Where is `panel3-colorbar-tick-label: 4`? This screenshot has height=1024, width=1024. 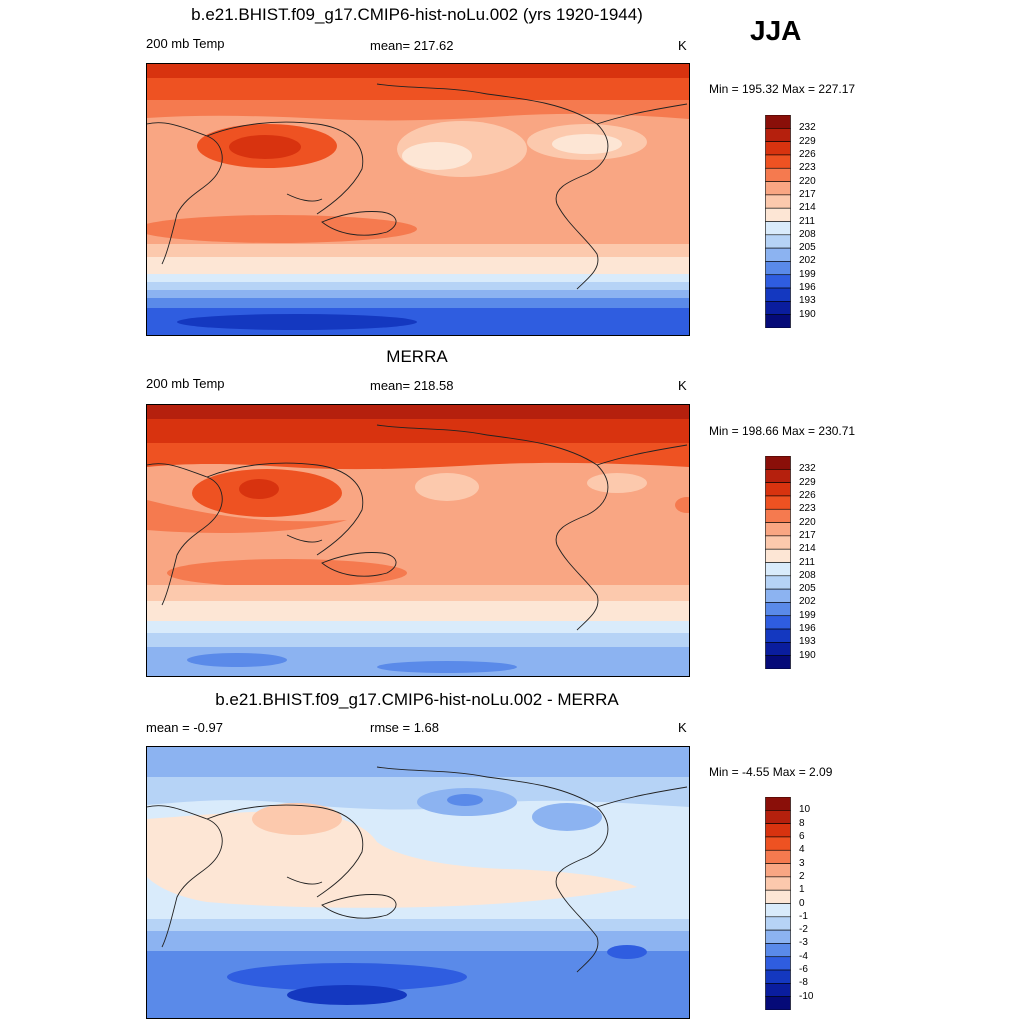
panel3-colorbar-tick-label: 4 is located at coordinates (802, 850).